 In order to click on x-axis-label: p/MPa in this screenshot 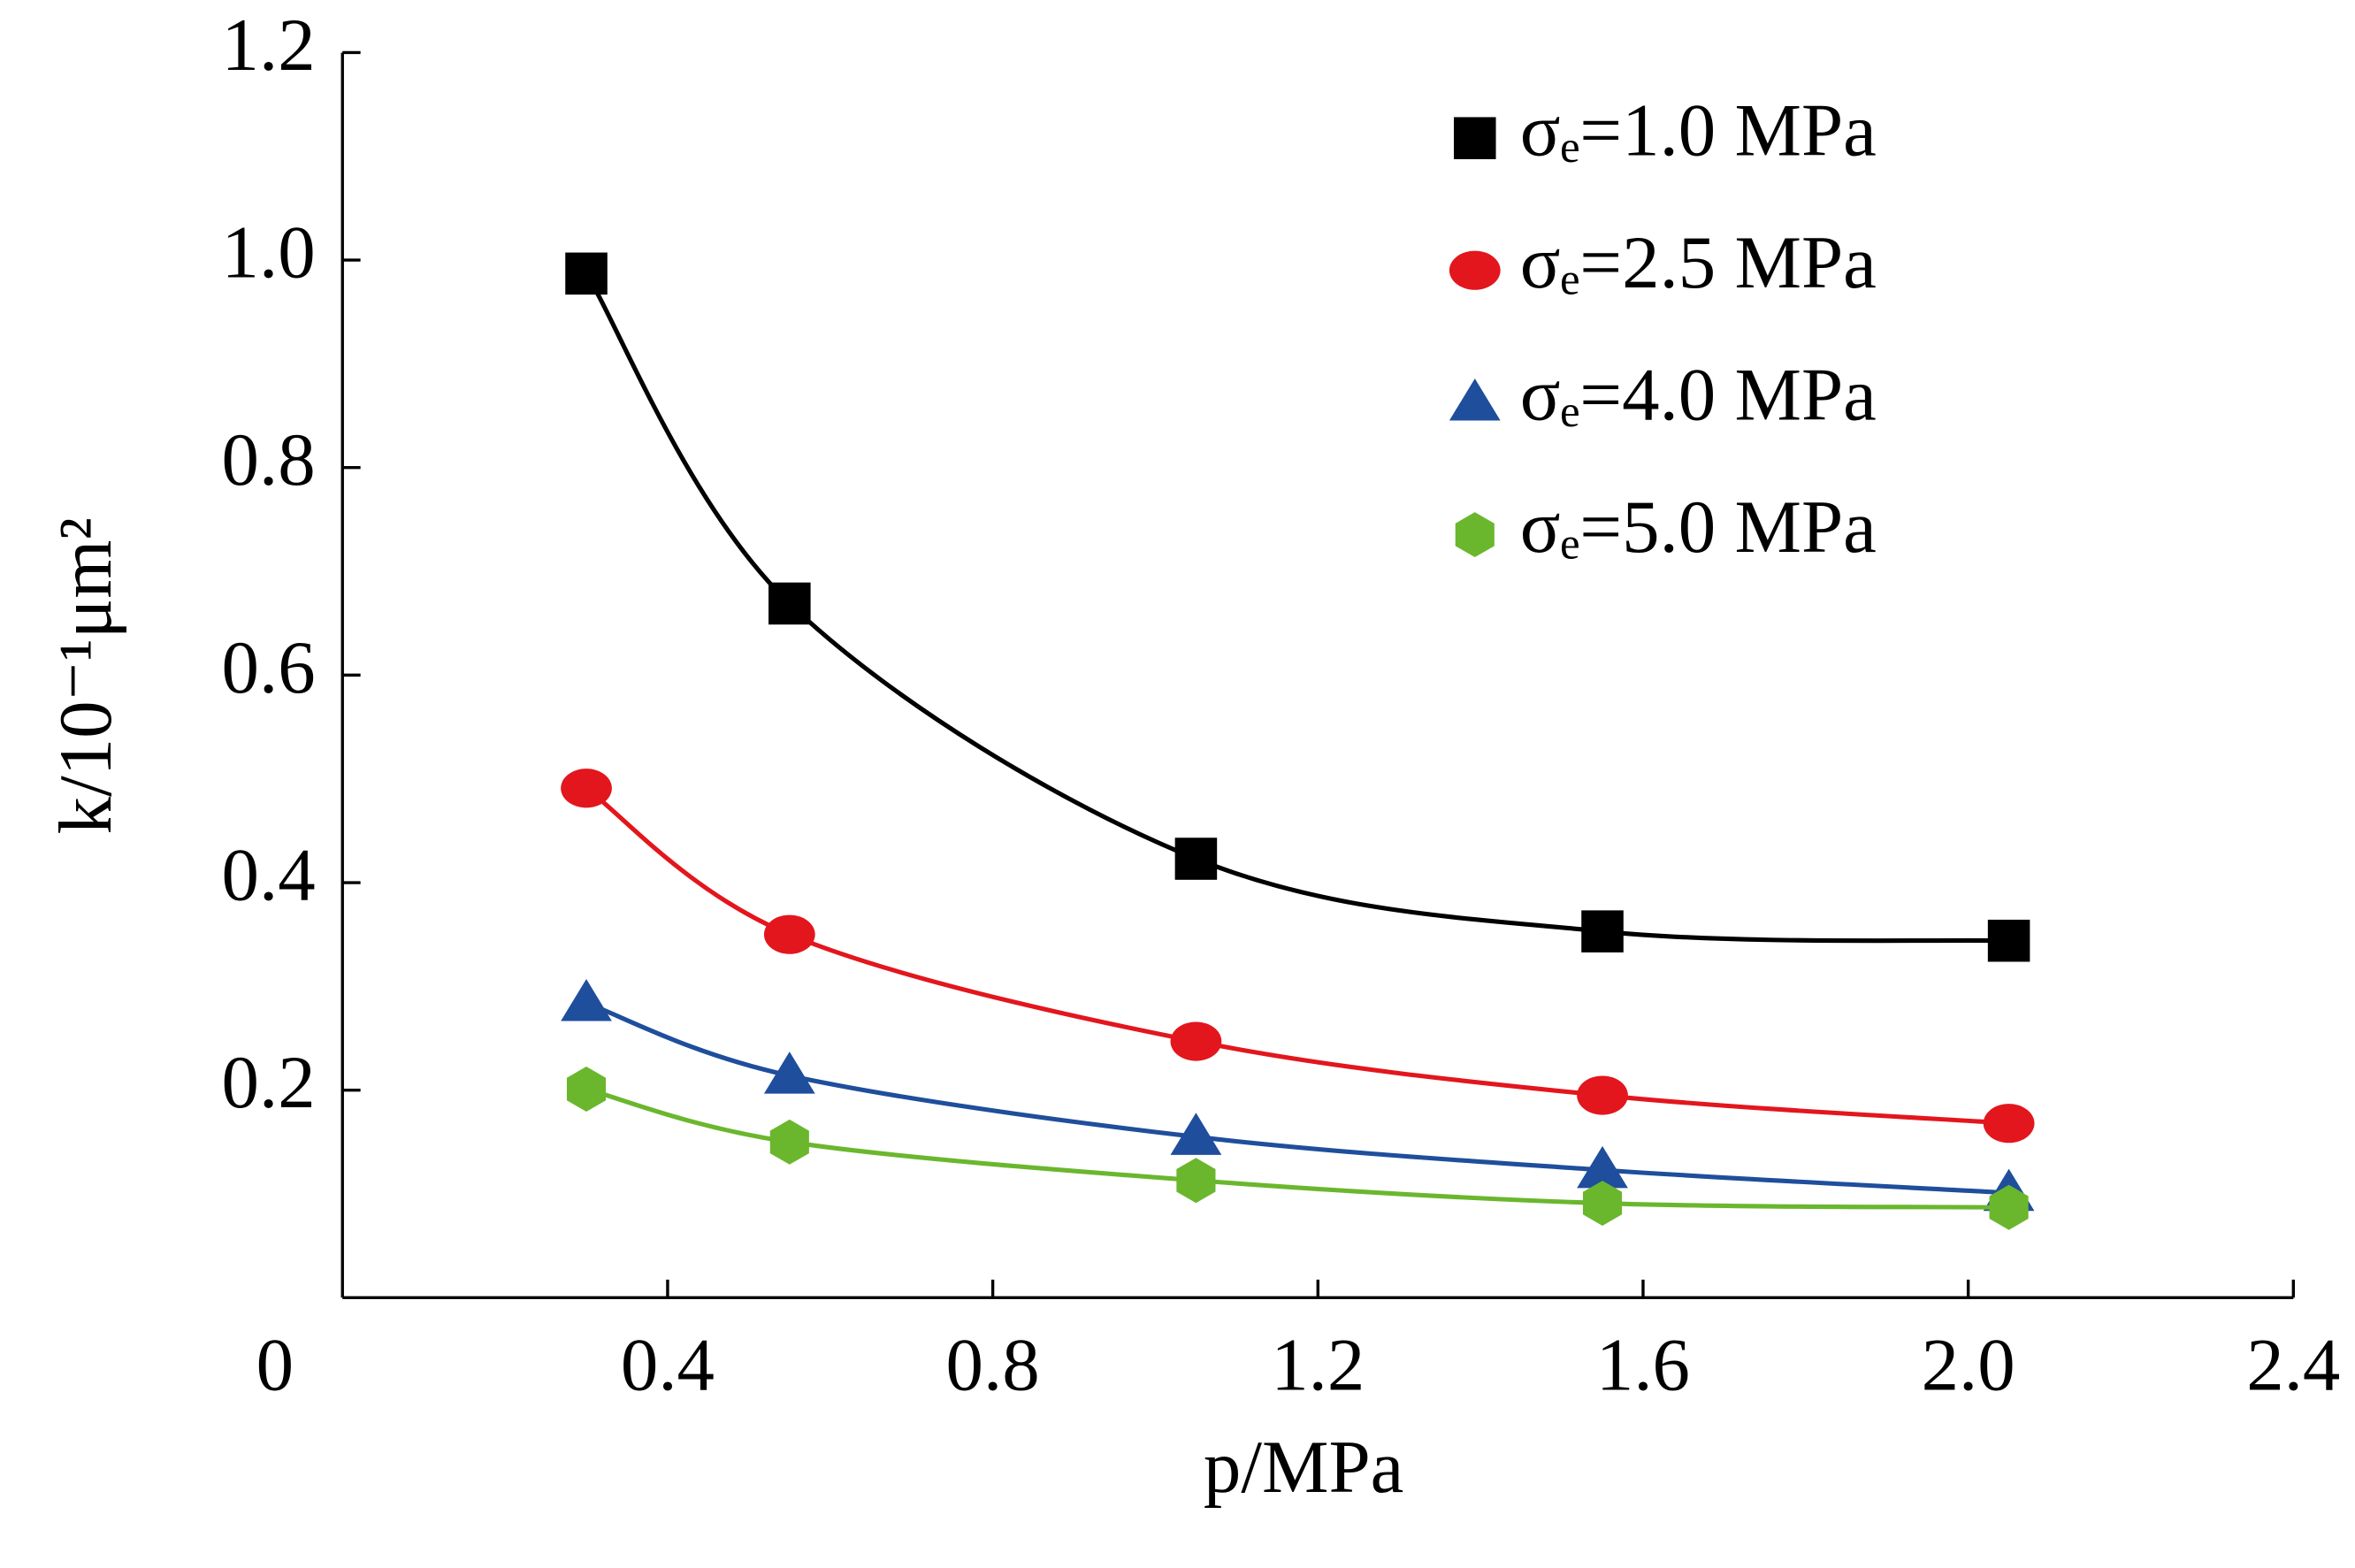, I will do `click(1303, 1467)`.